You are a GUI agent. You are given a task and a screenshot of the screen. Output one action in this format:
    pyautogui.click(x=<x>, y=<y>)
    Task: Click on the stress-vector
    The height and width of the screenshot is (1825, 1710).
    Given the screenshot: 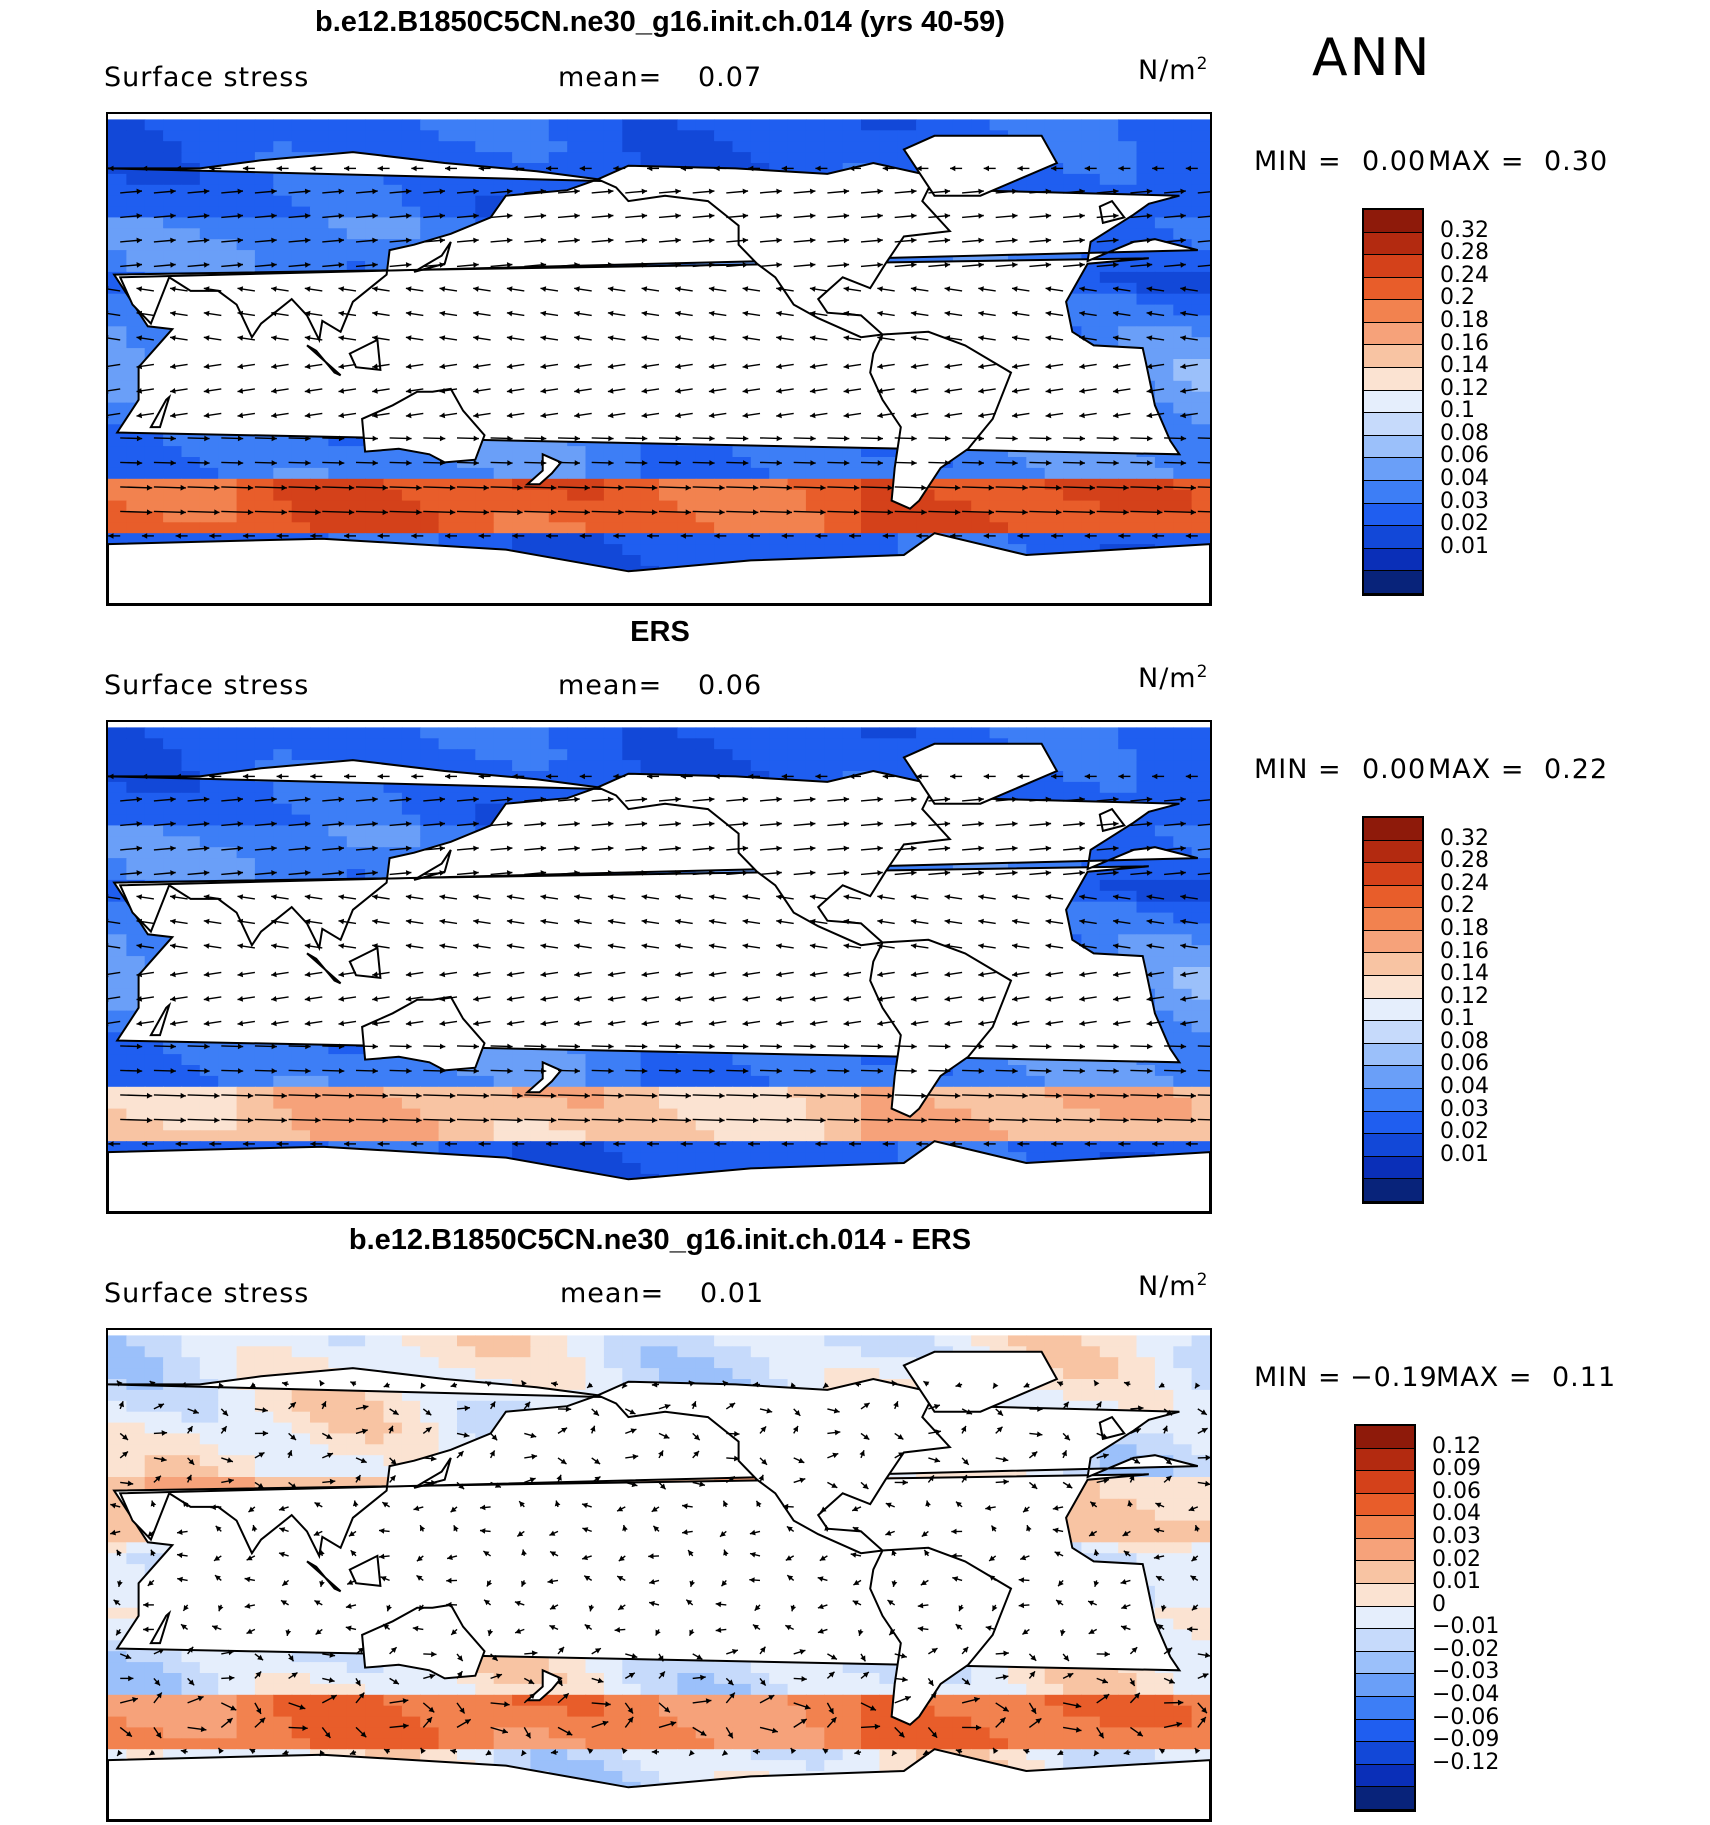 What is the action you would take?
    pyautogui.click(x=1079, y=512)
    